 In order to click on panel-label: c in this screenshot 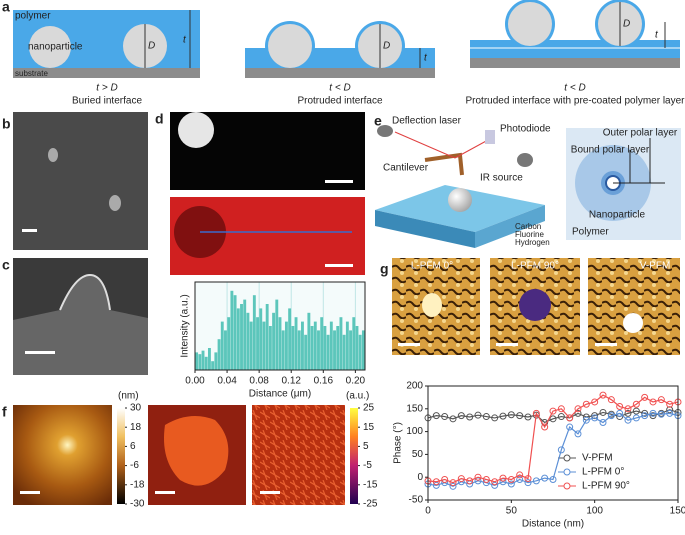, I will do `click(6, 265)`.